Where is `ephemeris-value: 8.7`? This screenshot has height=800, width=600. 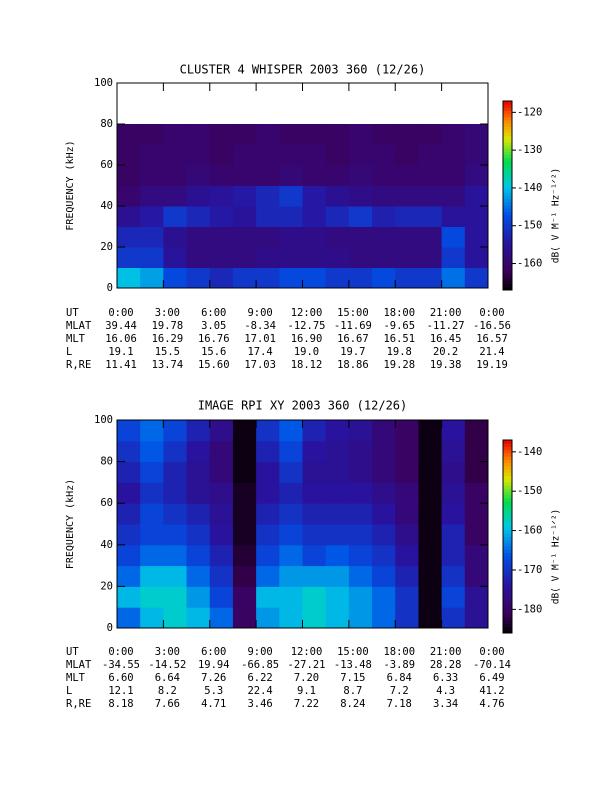
ephemeris-value: 8.7 is located at coordinates (352, 691).